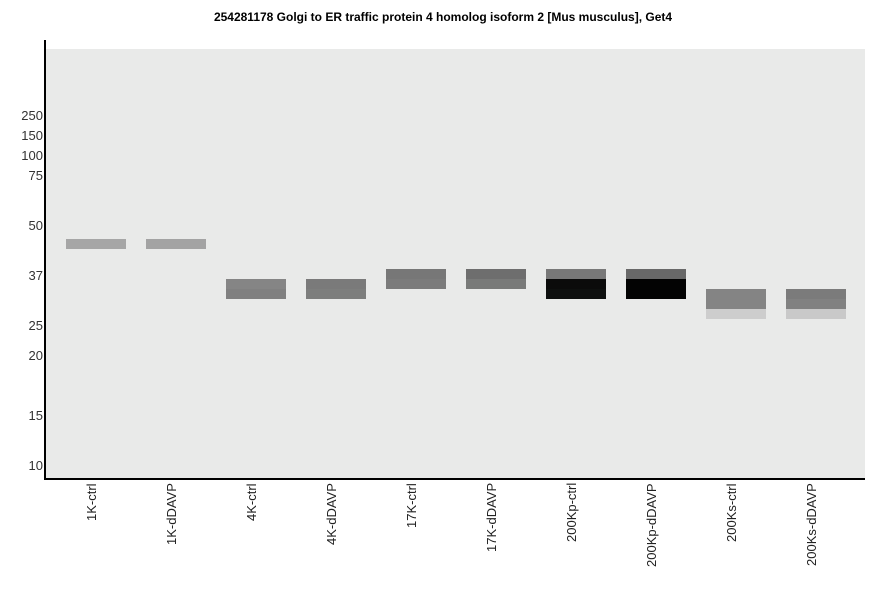 The height and width of the screenshot is (595, 886). What do you see at coordinates (491, 517) in the screenshot?
I see `lane-label: 17K-dDAVP` at bounding box center [491, 517].